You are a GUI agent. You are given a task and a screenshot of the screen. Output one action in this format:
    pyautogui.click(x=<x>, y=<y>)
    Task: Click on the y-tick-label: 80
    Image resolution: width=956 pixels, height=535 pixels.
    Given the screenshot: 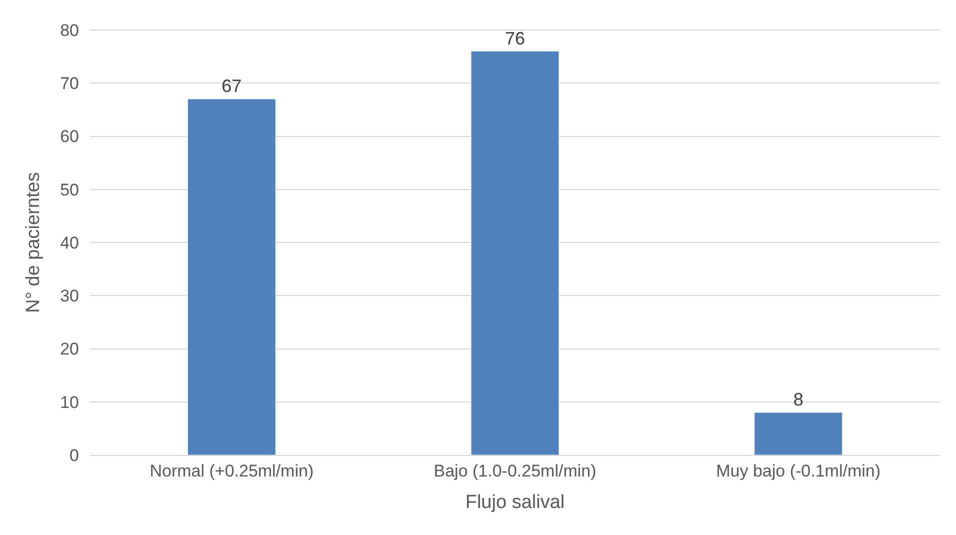 What is the action you would take?
    pyautogui.click(x=69, y=30)
    